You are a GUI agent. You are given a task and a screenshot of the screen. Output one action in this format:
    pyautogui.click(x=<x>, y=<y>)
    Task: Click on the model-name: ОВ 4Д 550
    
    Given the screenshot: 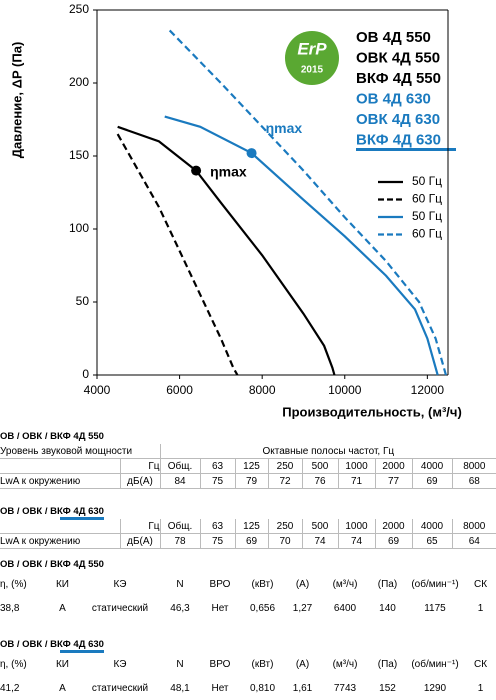 What is the action you would take?
    pyautogui.click(x=393, y=37)
    